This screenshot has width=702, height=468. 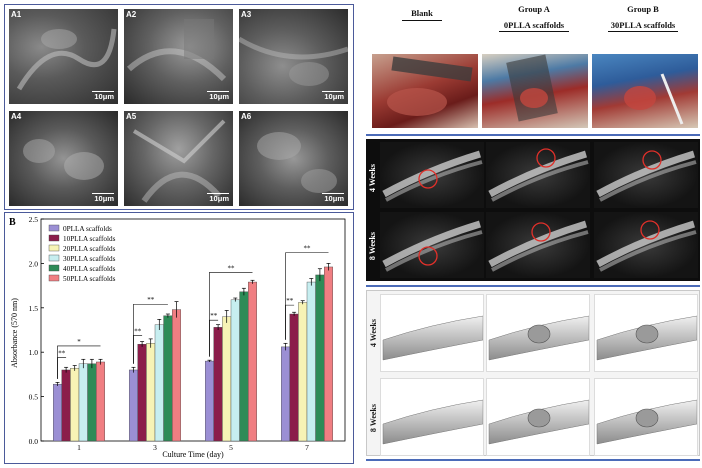 I want to click on y-tick-label: 1.5, so click(x=34, y=308).